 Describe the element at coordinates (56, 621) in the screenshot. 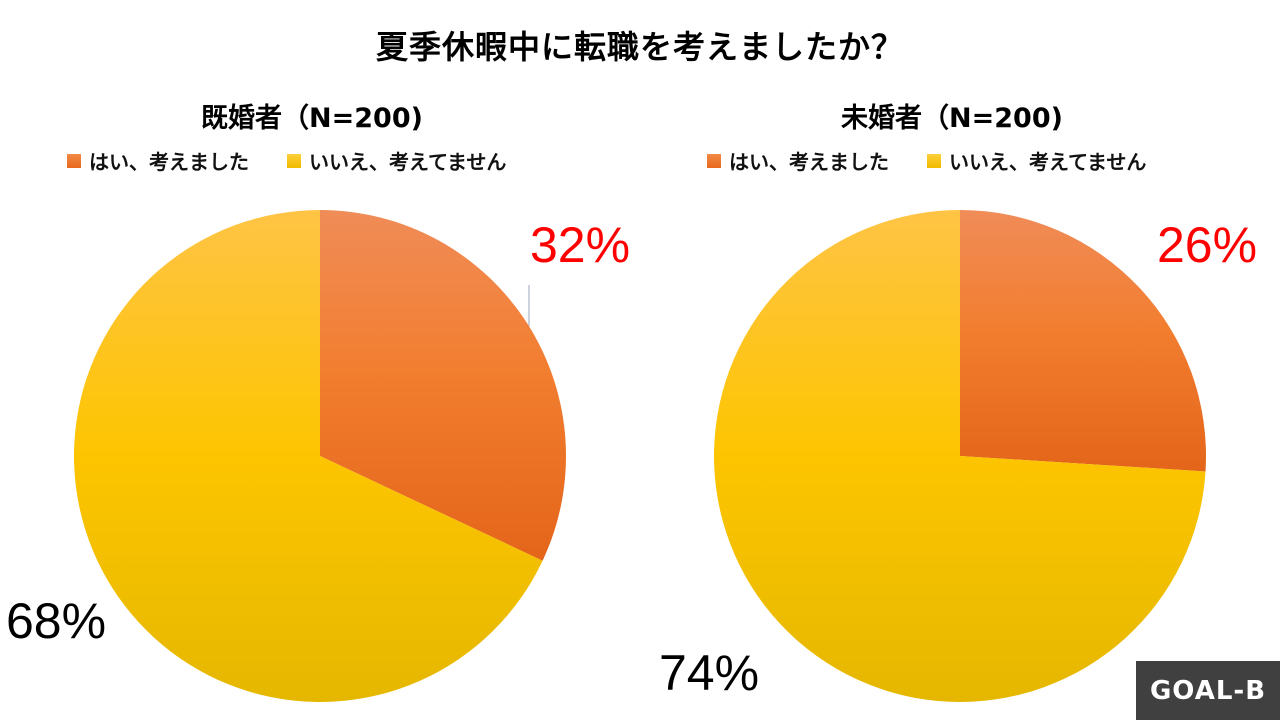

I see `pct-label-married-no: 68%` at that location.